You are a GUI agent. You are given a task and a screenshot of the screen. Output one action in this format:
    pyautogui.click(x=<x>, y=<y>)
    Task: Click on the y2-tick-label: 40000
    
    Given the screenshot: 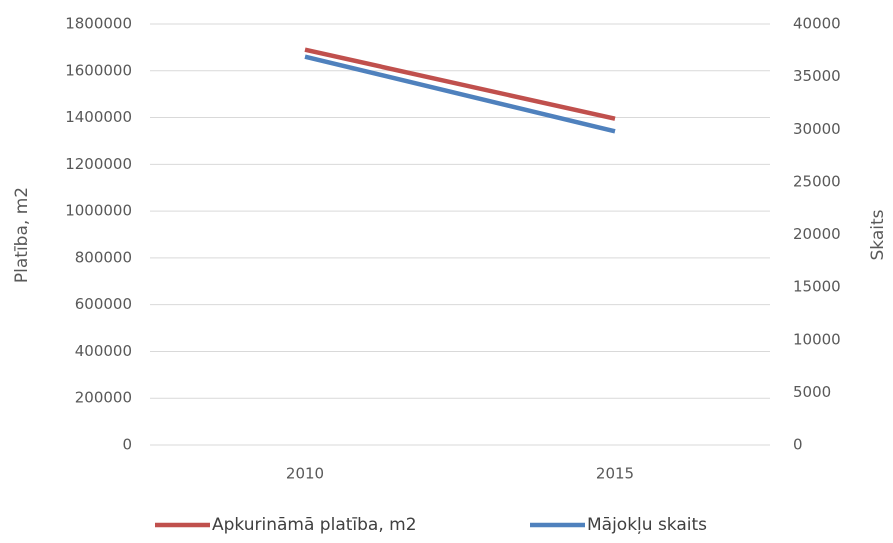 What is the action you would take?
    pyautogui.click(x=817, y=24)
    